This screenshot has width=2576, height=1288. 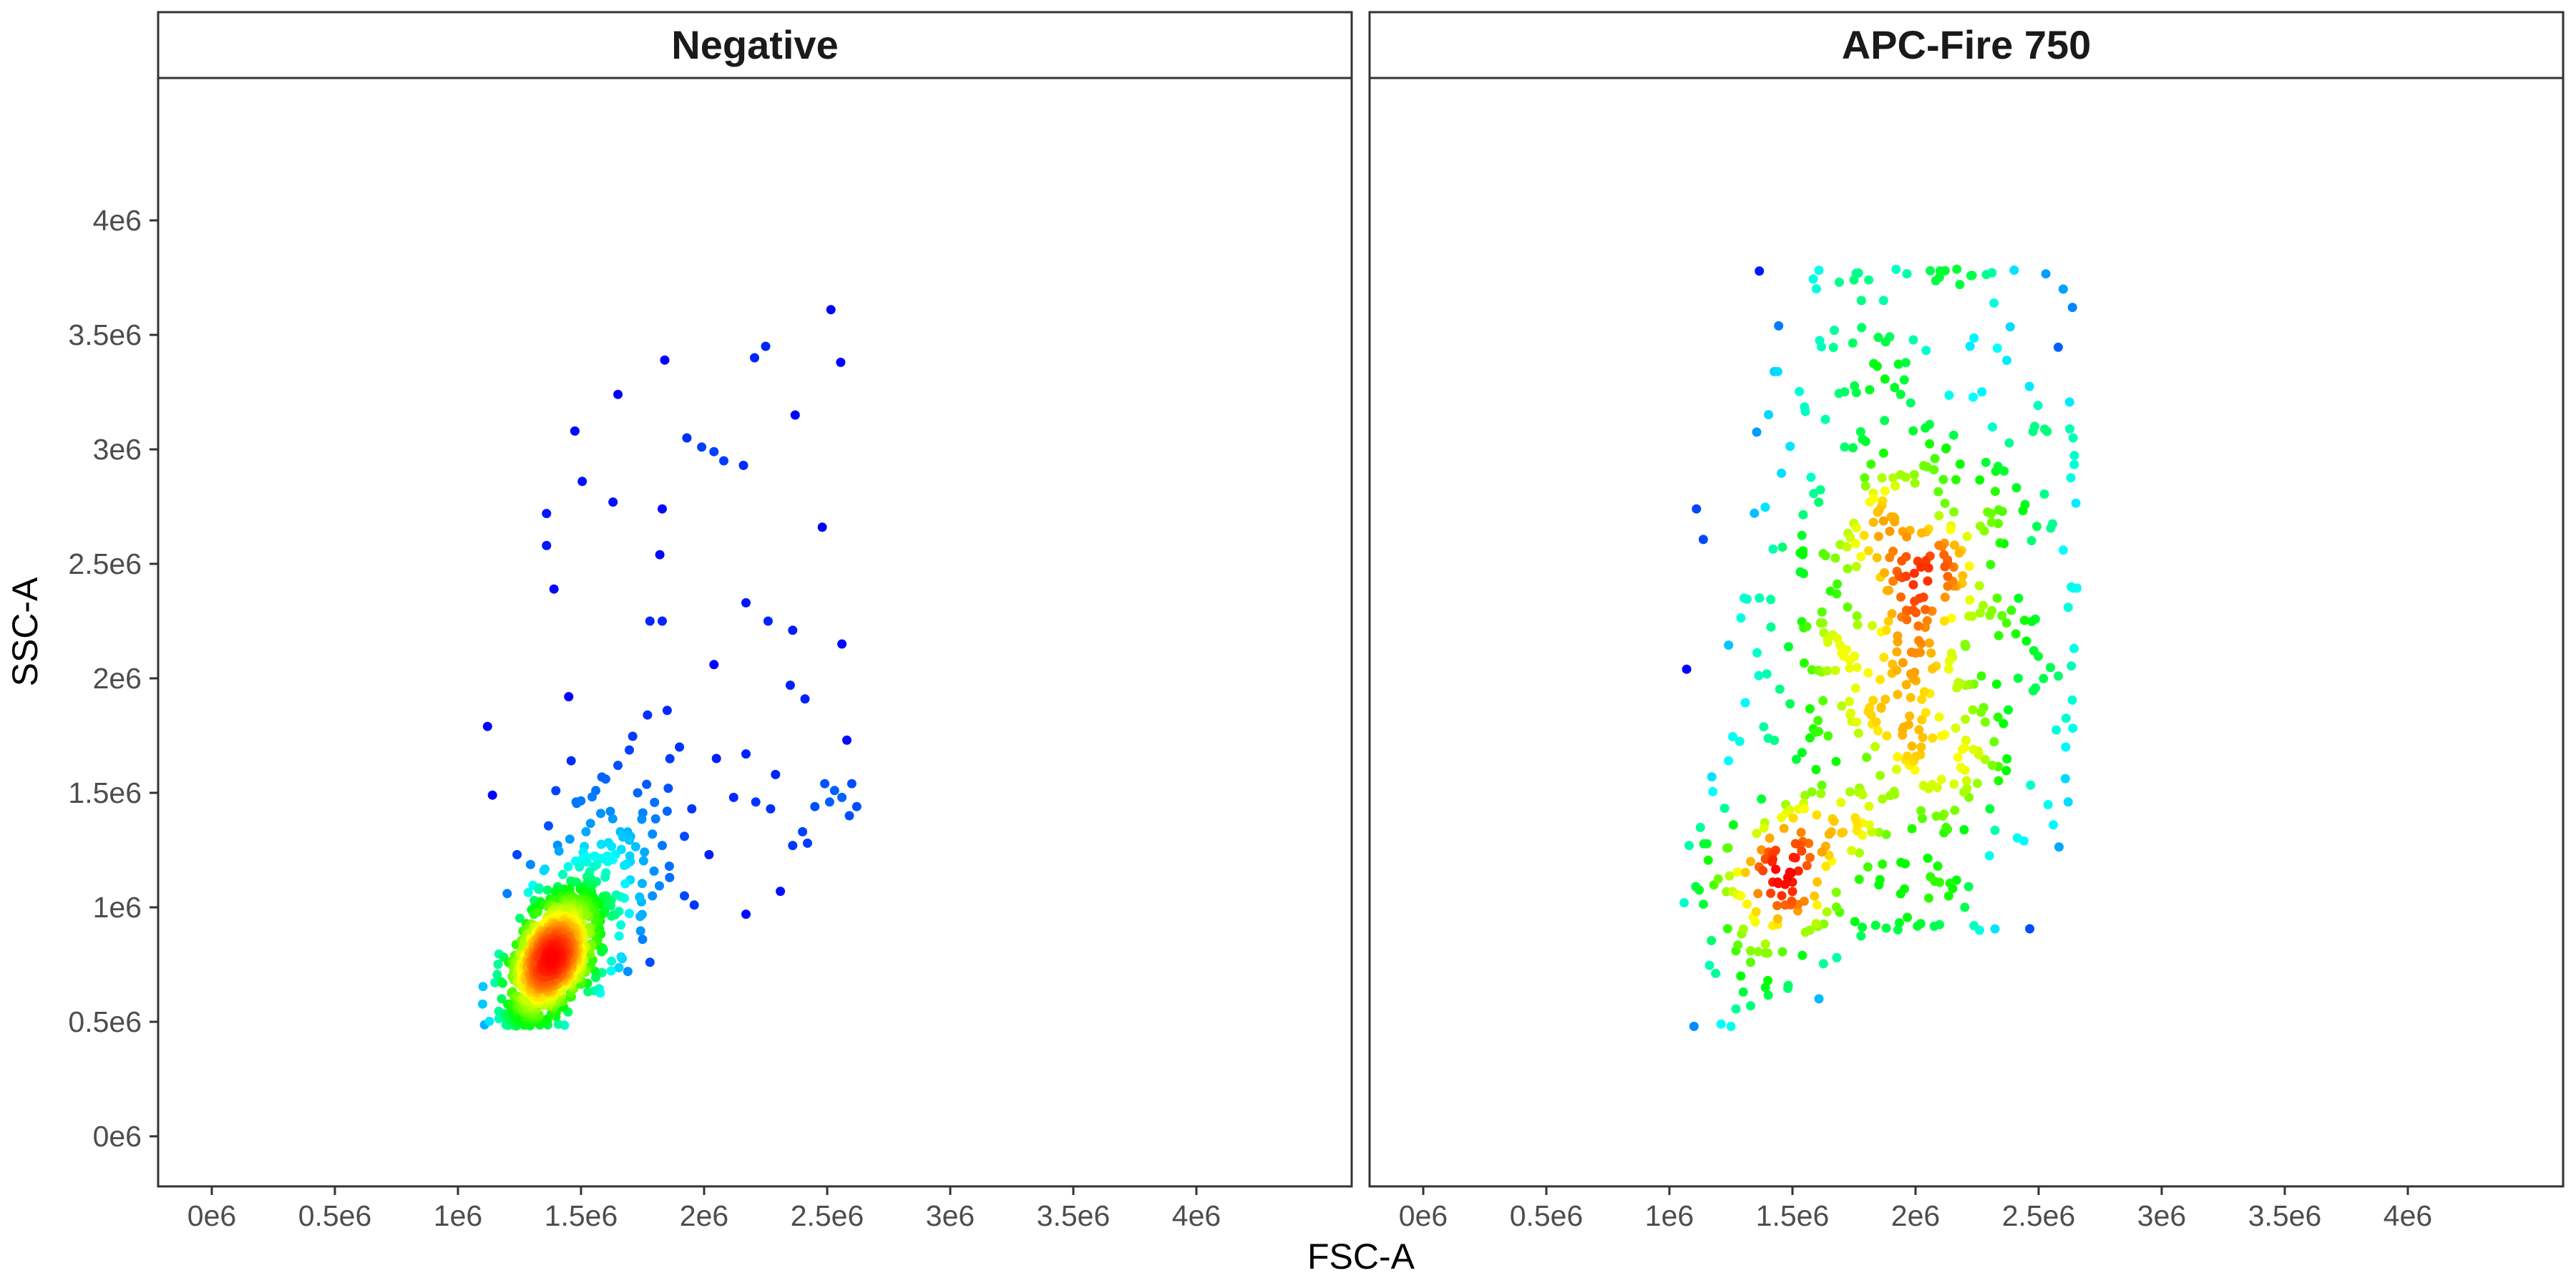 I want to click on x-tick-label: 3e6, so click(x=950, y=1215).